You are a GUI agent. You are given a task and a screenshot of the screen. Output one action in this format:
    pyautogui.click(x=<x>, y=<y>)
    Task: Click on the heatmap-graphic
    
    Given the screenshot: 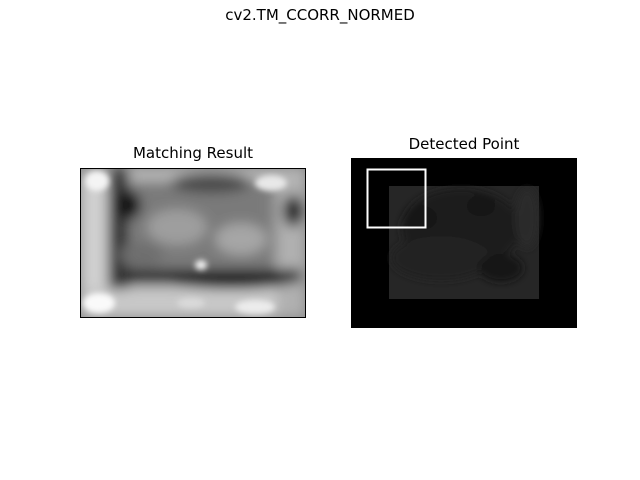 What is the action you would take?
    pyautogui.click(x=193, y=243)
    